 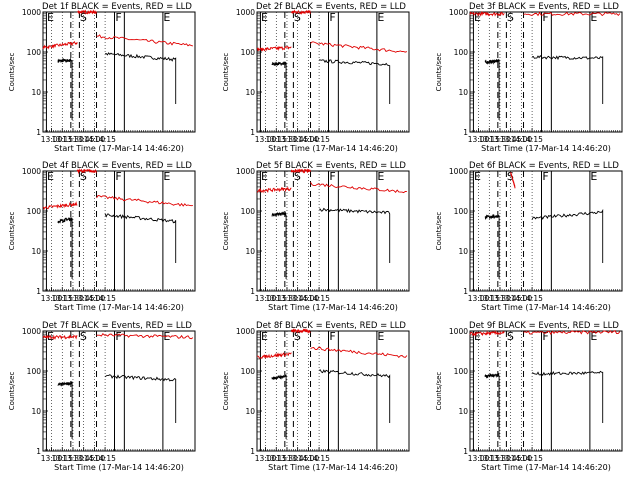 I want to click on plot-title: Det 7f BLACK = Events, RED = LLD, so click(x=117, y=326).